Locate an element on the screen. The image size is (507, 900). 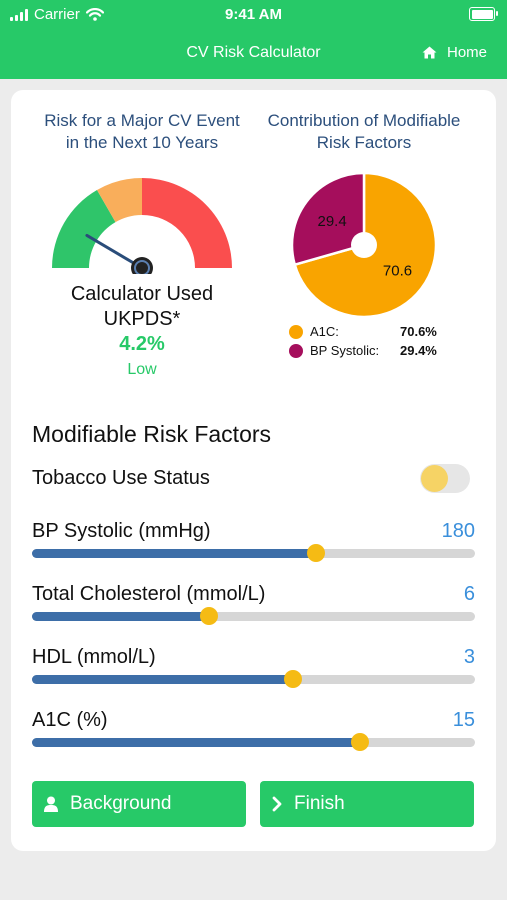
legend-item-a1c: A1C: 70.6% is located at coordinates (363, 331).